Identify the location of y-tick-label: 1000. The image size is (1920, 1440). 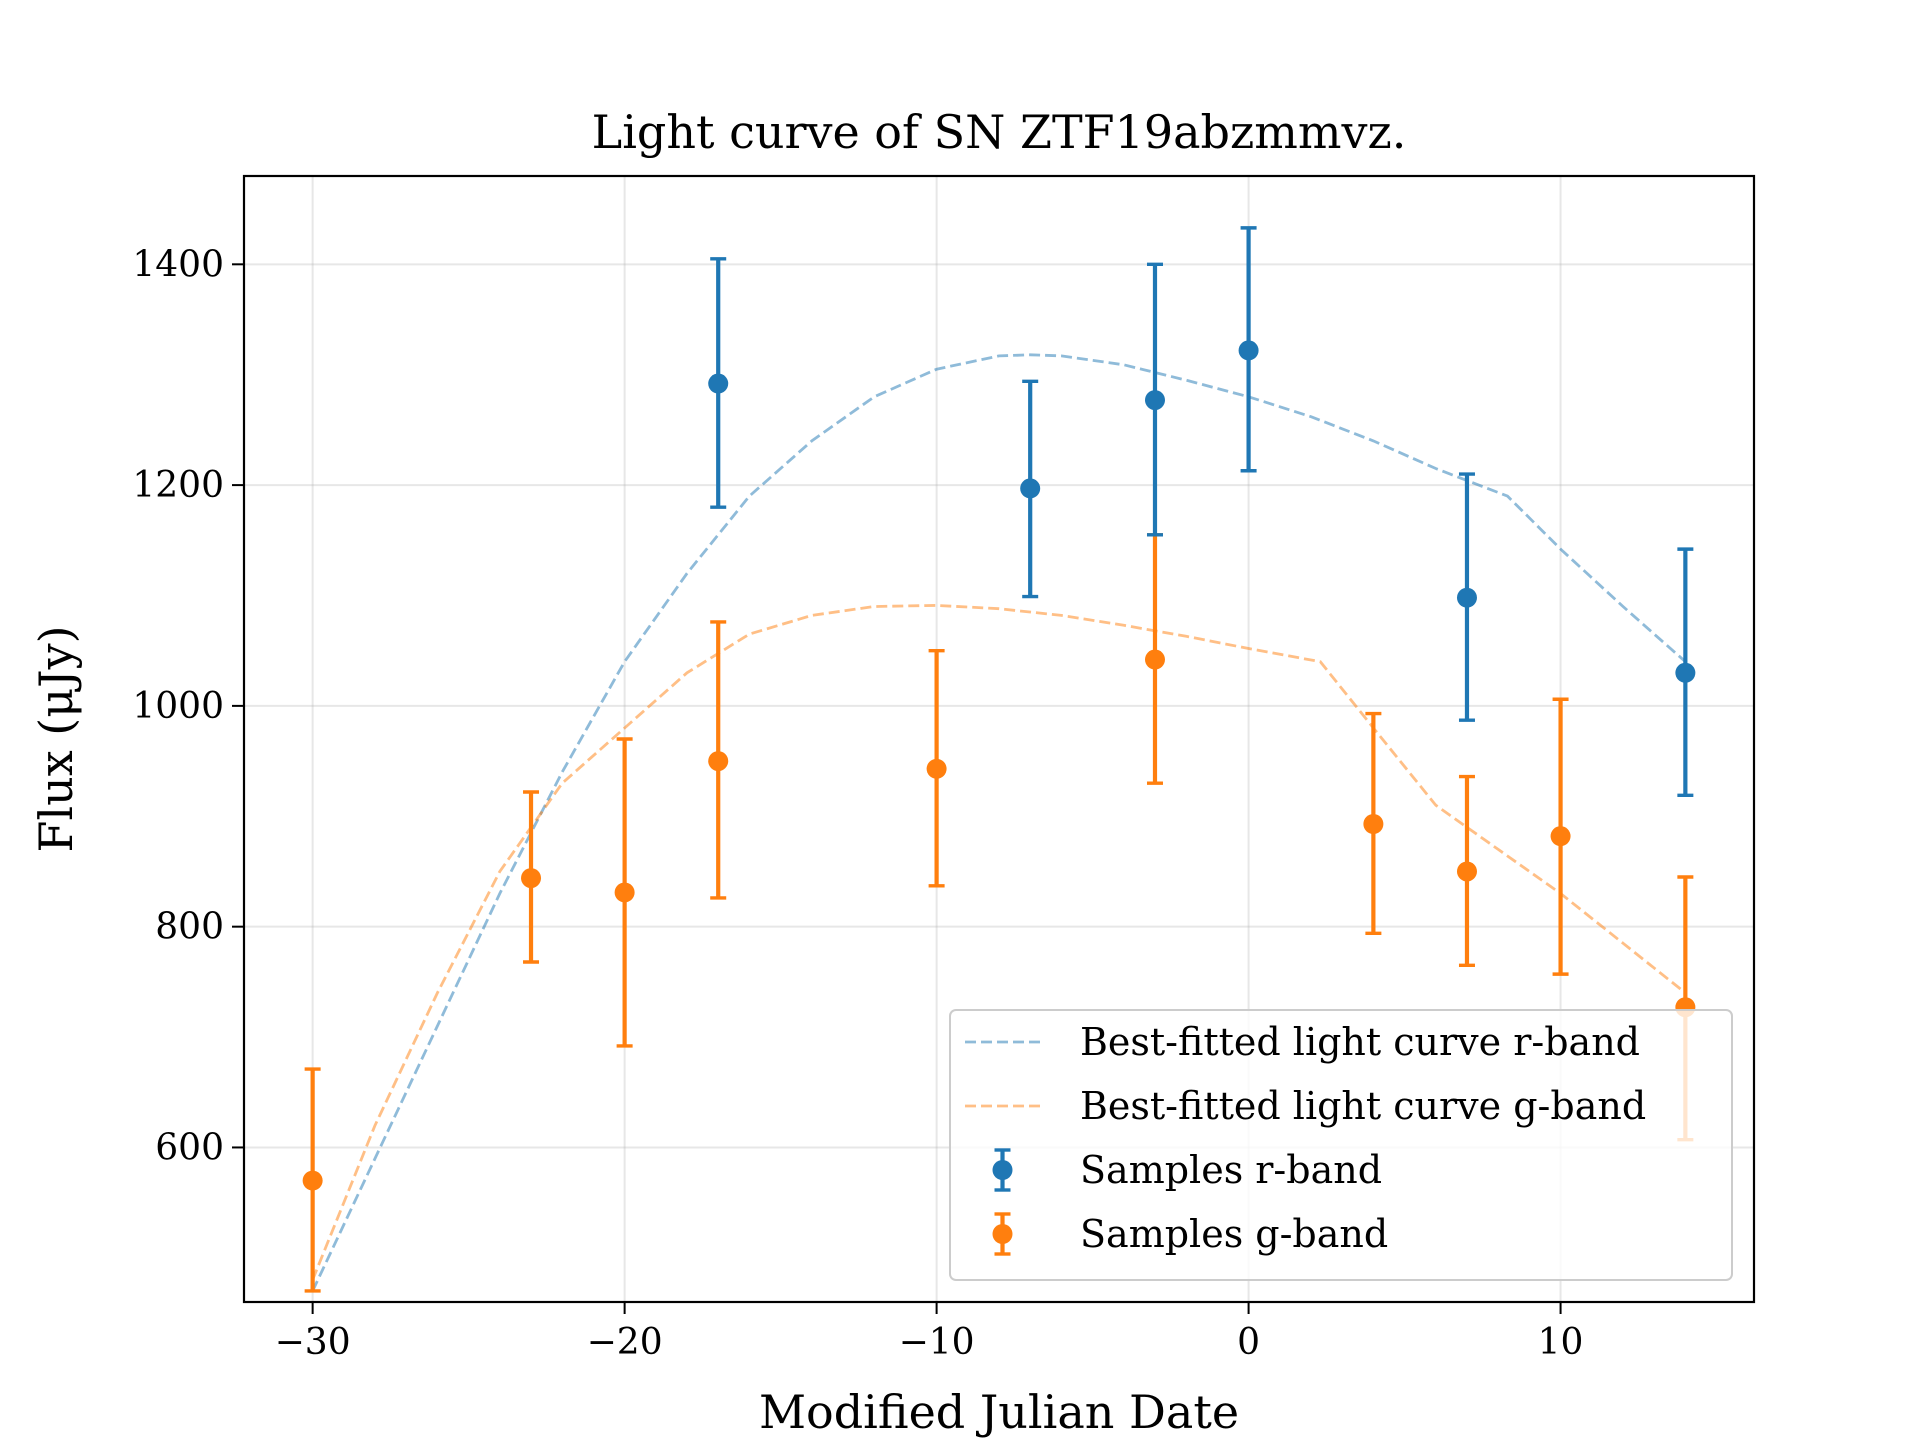
(178, 706).